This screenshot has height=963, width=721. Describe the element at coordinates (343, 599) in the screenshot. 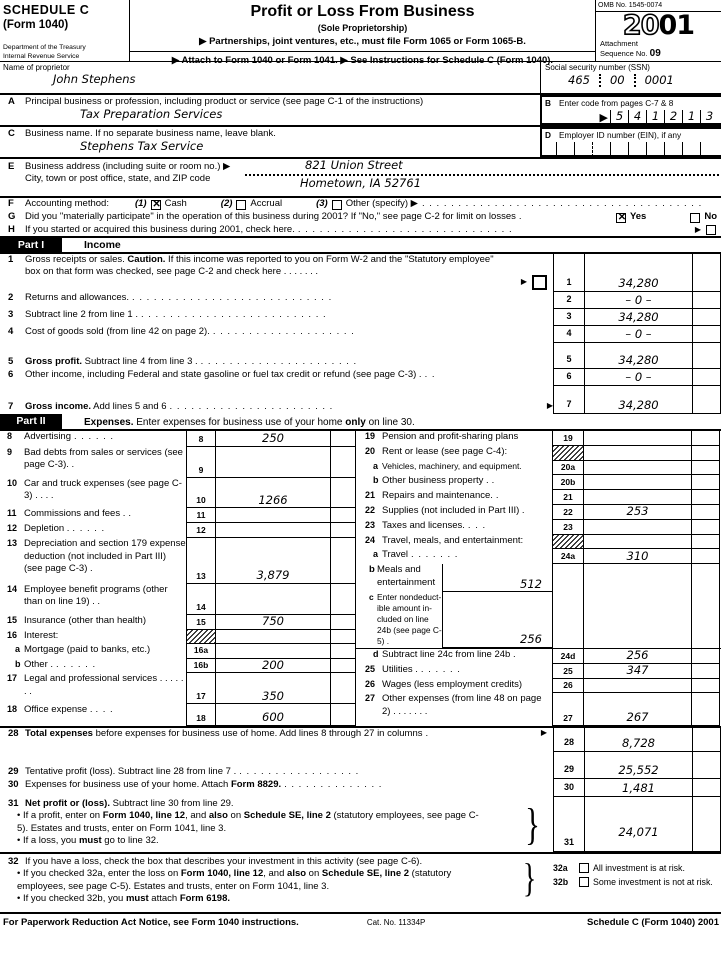

I see `line-14-cents` at that location.